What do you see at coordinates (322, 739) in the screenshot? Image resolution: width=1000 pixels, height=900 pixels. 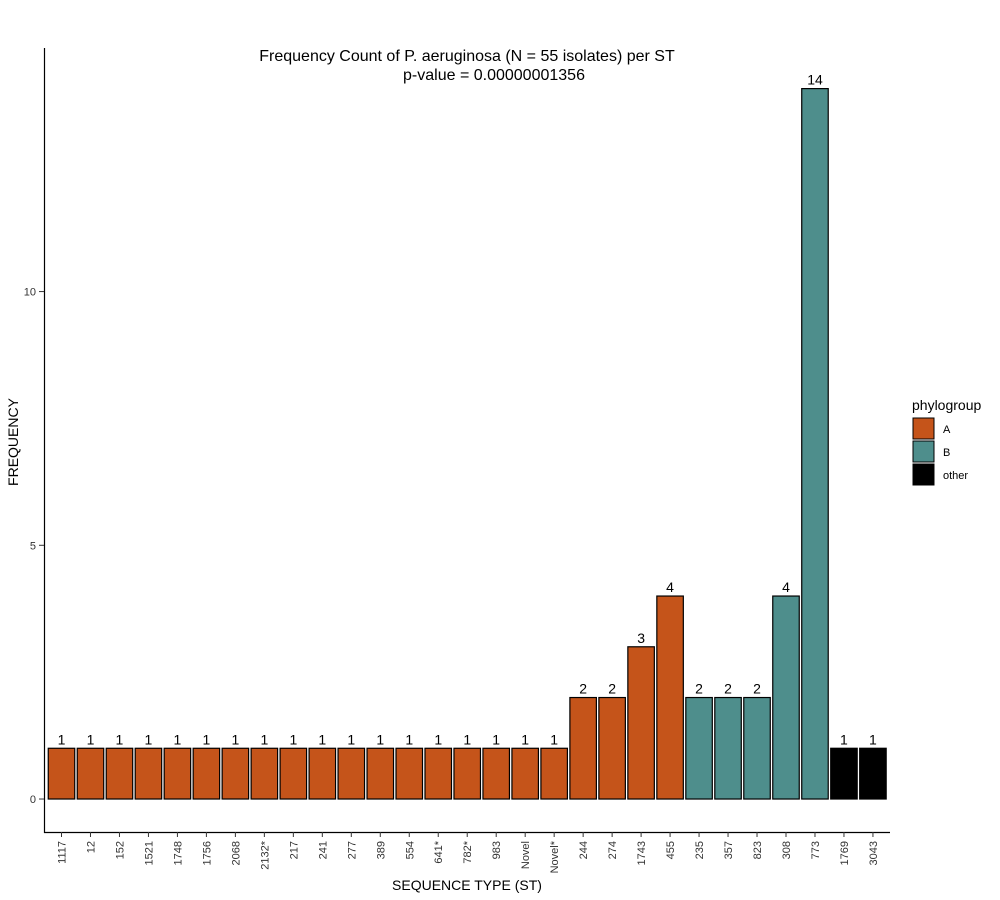 I see `data-label-241: 1` at bounding box center [322, 739].